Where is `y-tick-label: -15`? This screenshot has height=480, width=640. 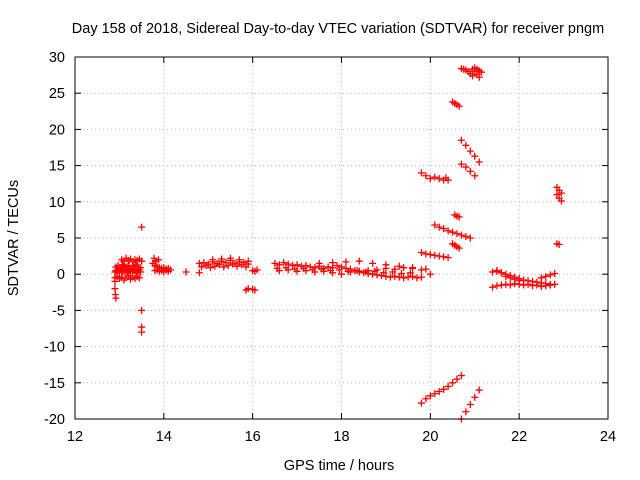
y-tick-label: -15 is located at coordinates (54, 384).